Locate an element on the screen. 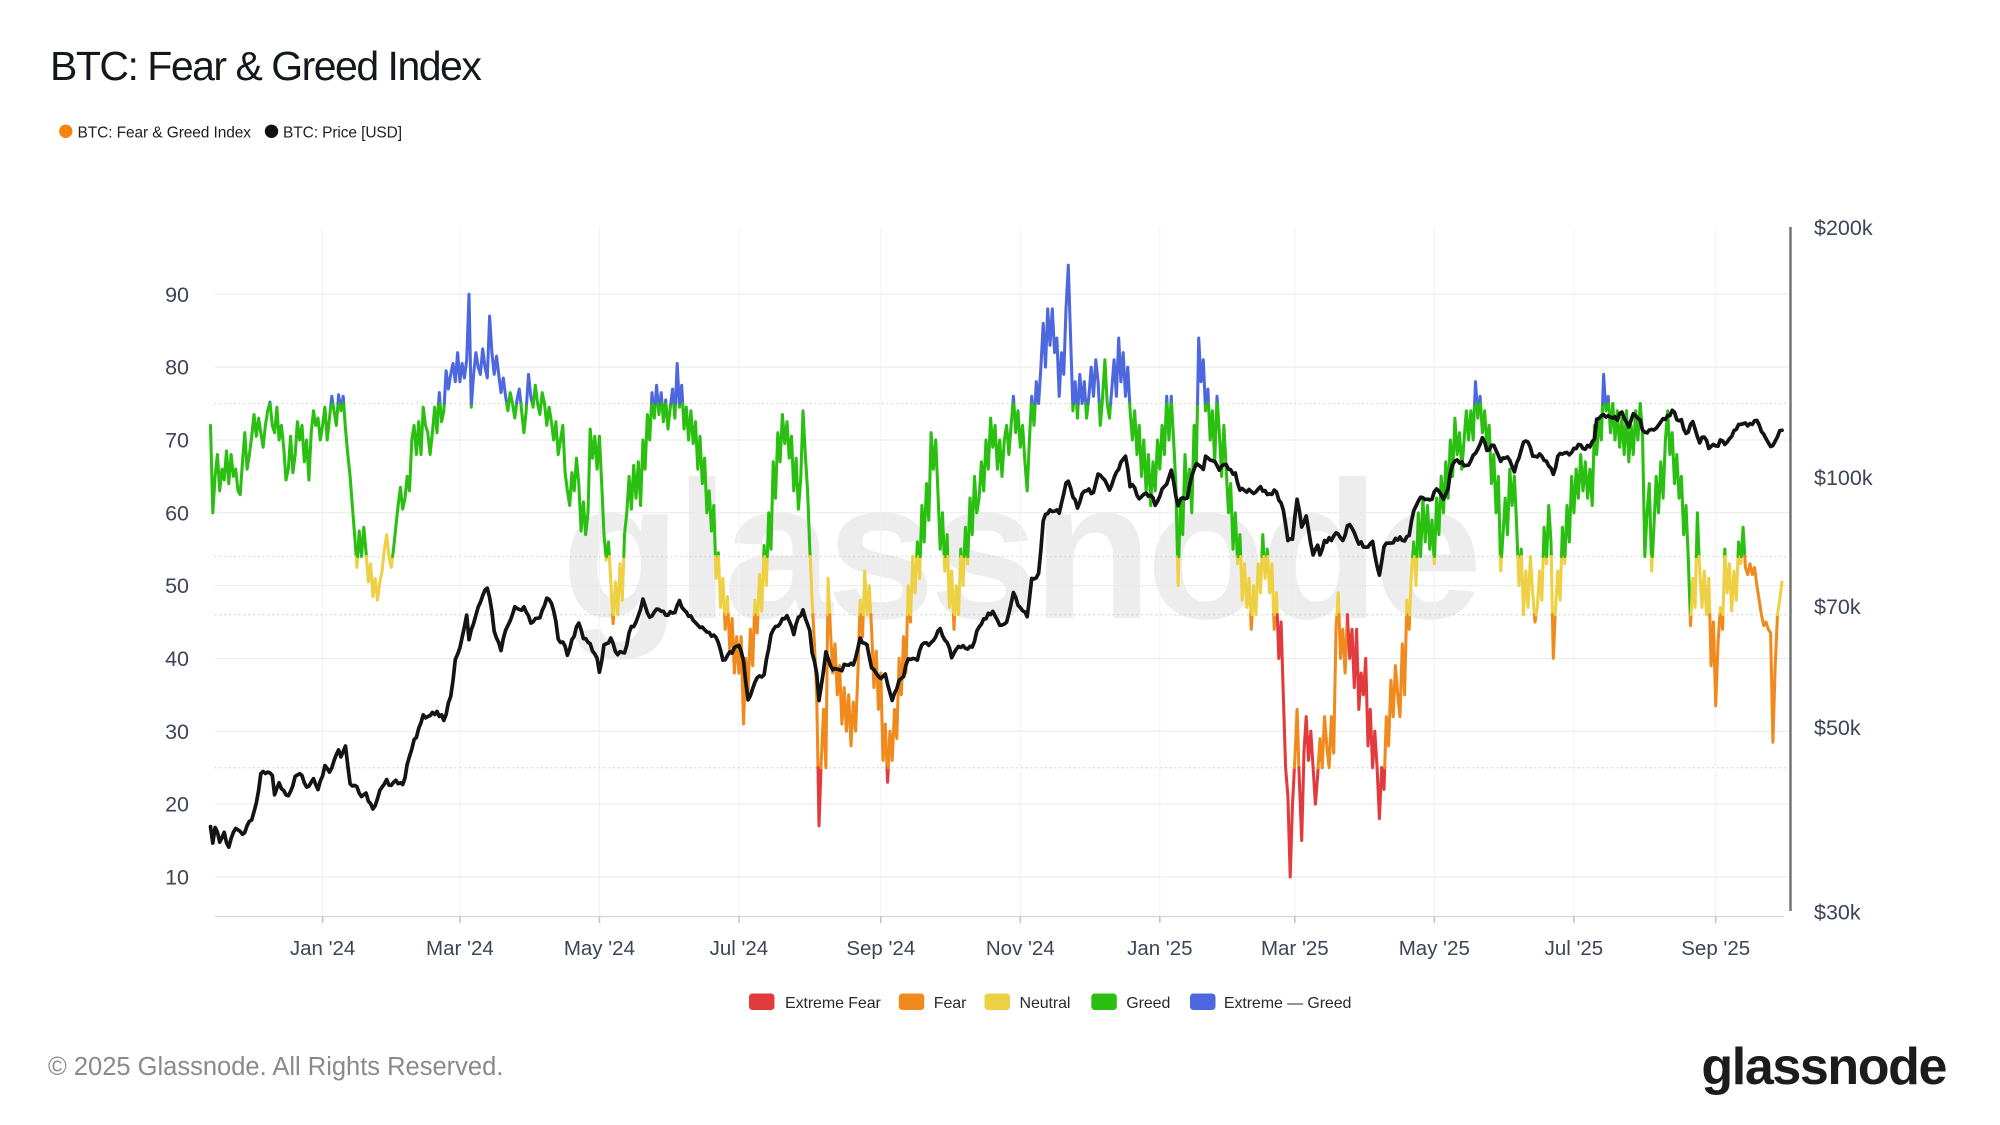 Image resolution: width=2000 pixels, height=1125 pixels. svg-text: $30k is located at coordinates (1837, 912).